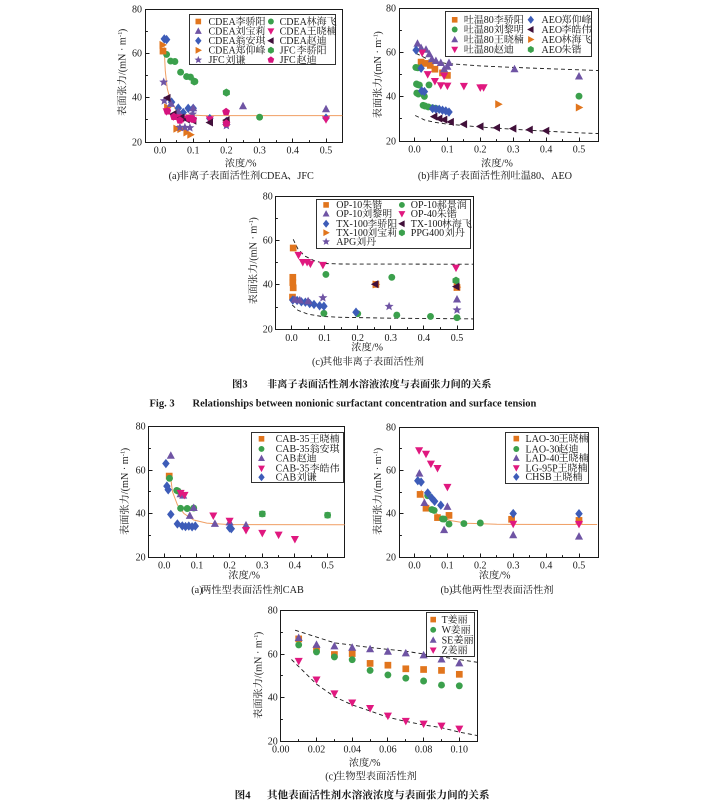  I want to click on svg-text: 3, so click(244, 385).